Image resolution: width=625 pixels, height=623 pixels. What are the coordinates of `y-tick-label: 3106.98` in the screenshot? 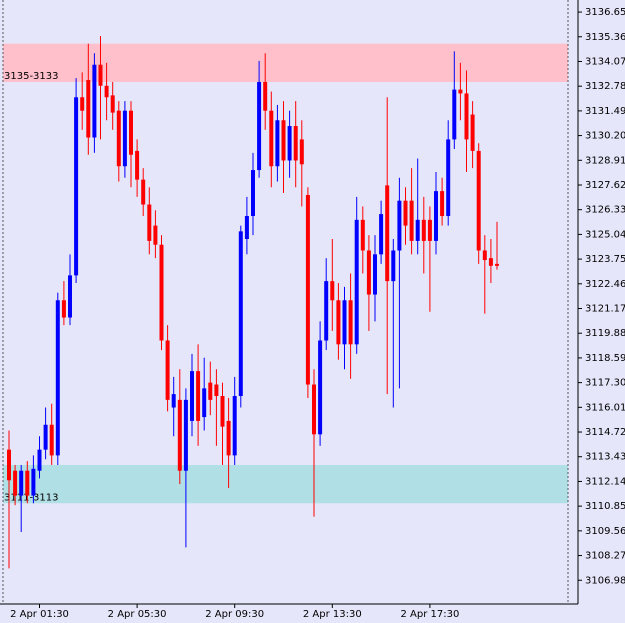 It's located at (605, 580).